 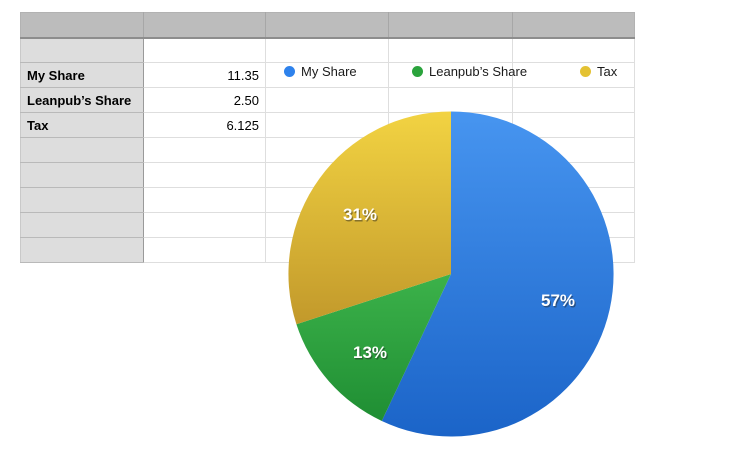 I want to click on pie-slice-tax, so click(x=369, y=218).